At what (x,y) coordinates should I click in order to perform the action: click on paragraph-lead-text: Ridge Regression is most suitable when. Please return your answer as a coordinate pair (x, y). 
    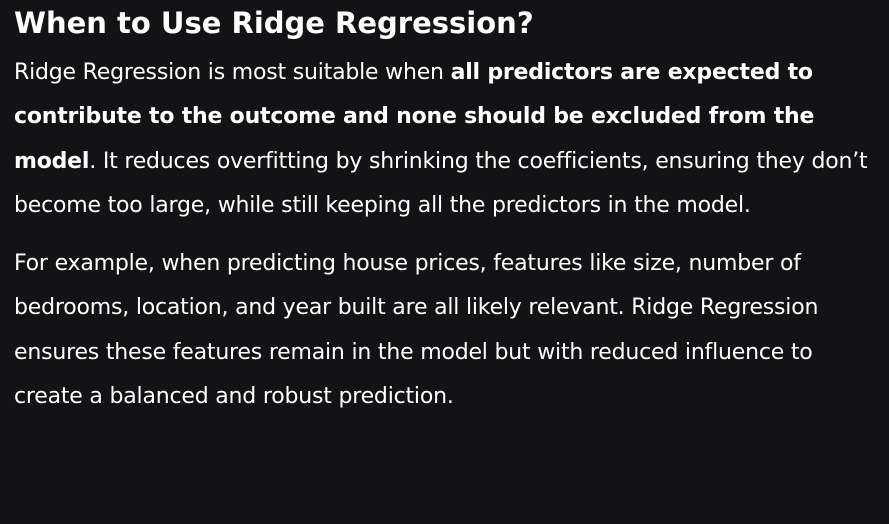
    Looking at the image, I should click on (232, 72).